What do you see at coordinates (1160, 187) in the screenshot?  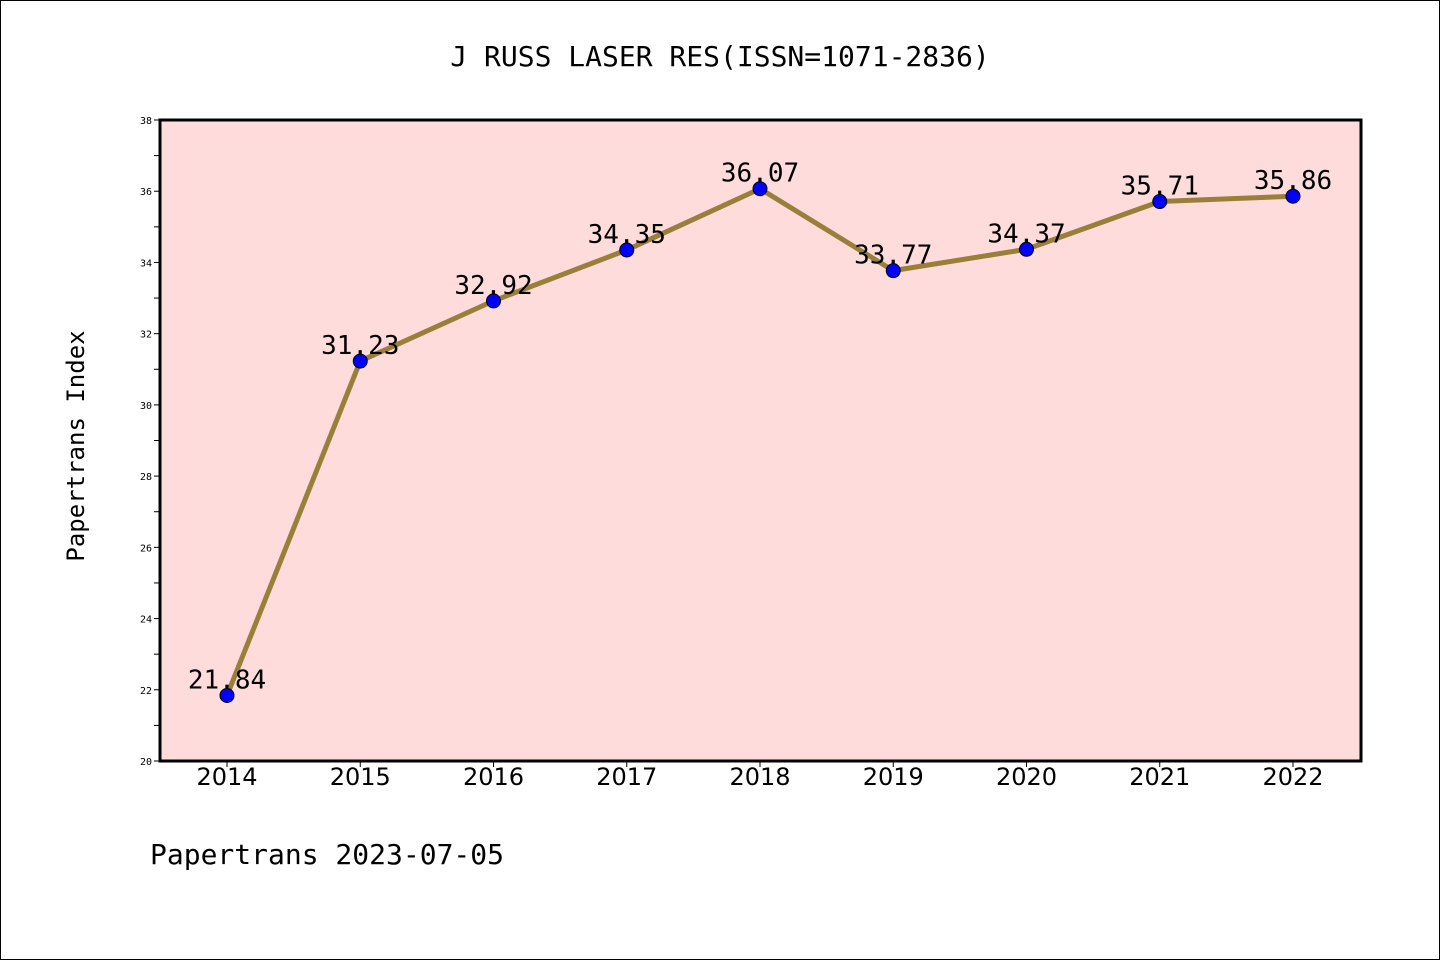 I see `data-label: 35.71` at bounding box center [1160, 187].